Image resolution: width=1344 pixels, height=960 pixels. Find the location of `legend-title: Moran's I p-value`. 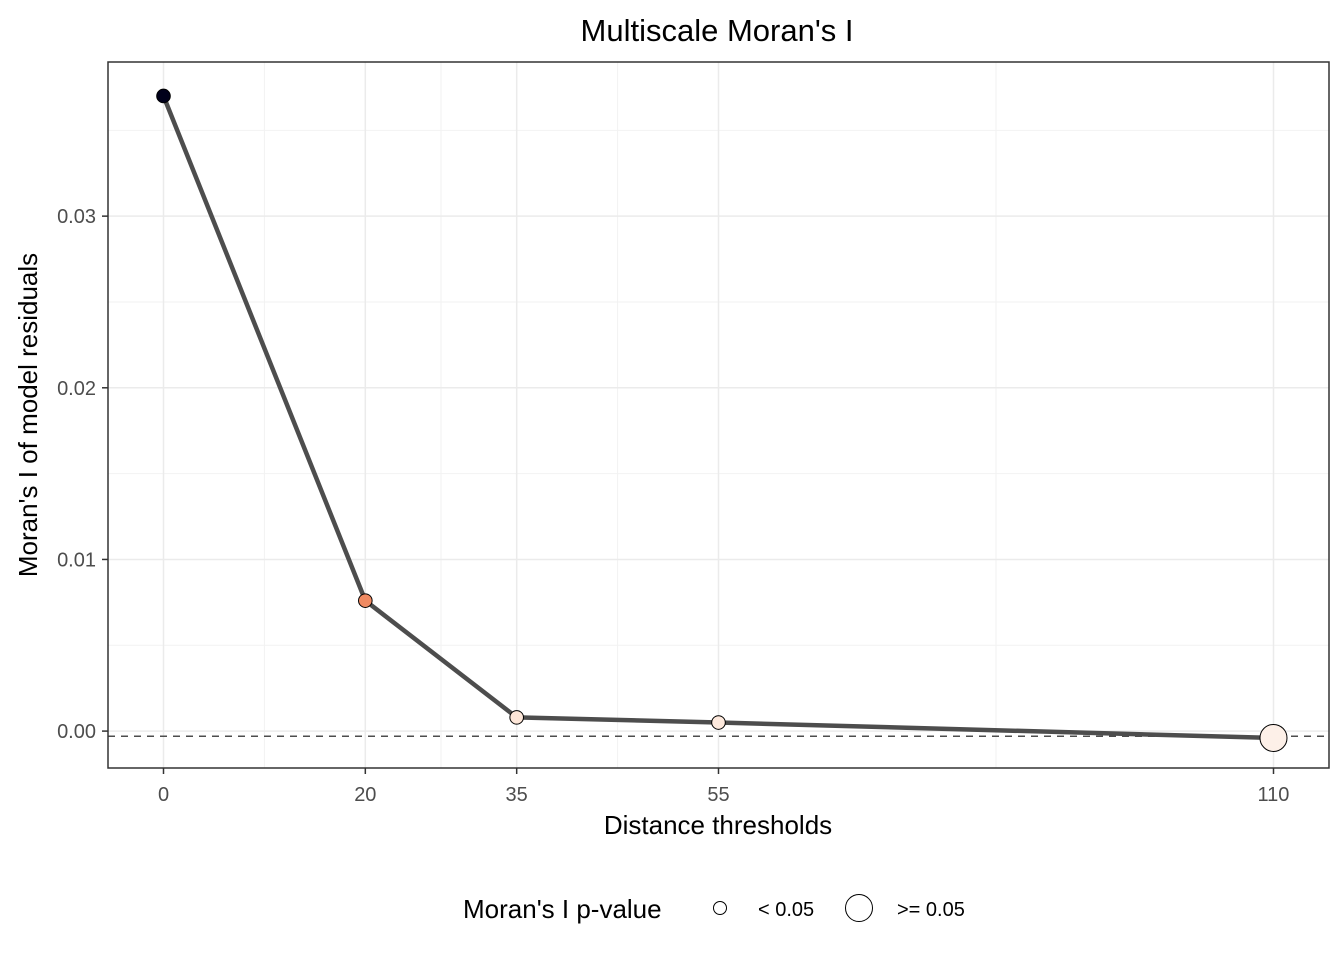

legend-title: Moran's I p-value is located at coordinates (562, 909).